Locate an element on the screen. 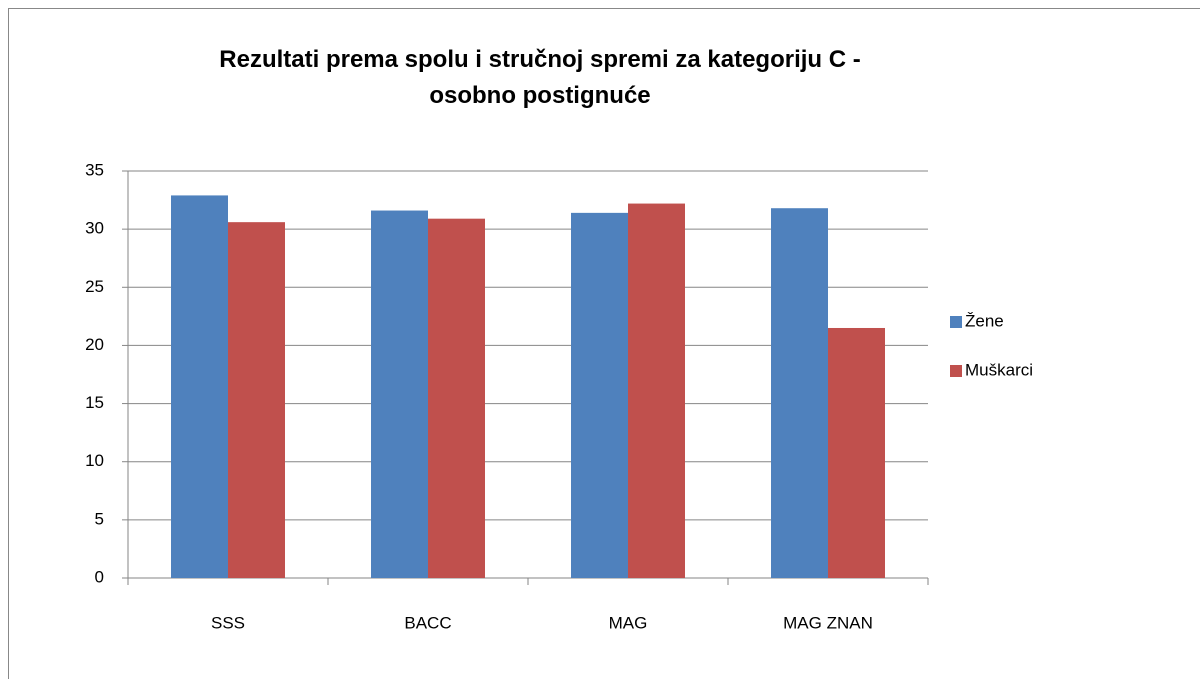 The height and width of the screenshot is (679, 1200). y-tick-label: 10 is located at coordinates (94, 460).